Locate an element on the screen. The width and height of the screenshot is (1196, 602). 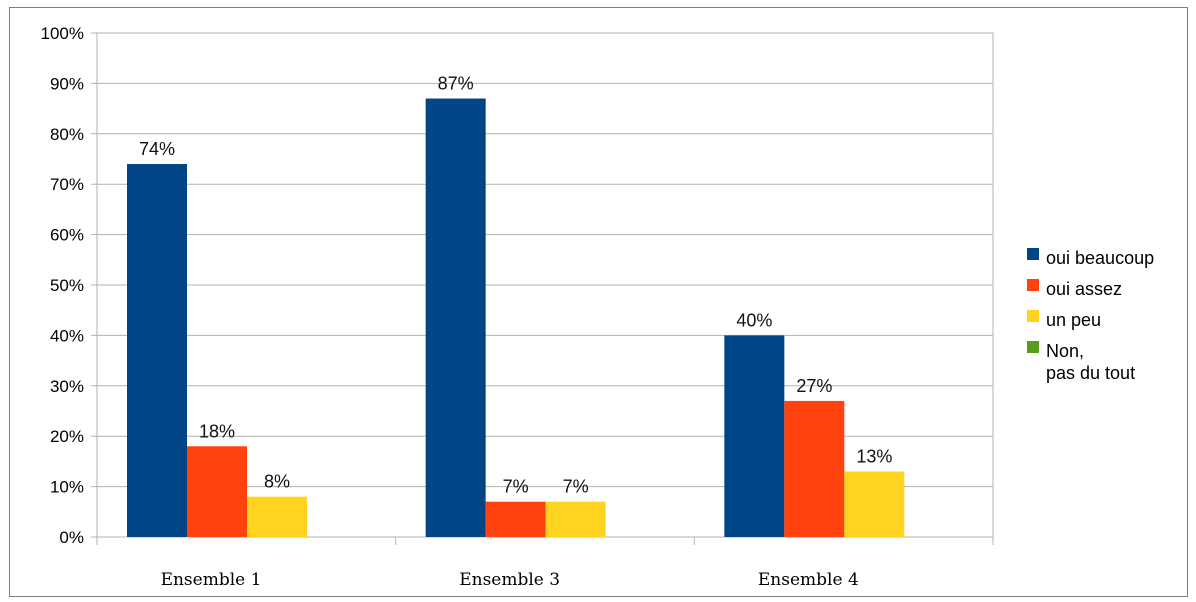
y-tick-label: 0% is located at coordinates (71, 537).